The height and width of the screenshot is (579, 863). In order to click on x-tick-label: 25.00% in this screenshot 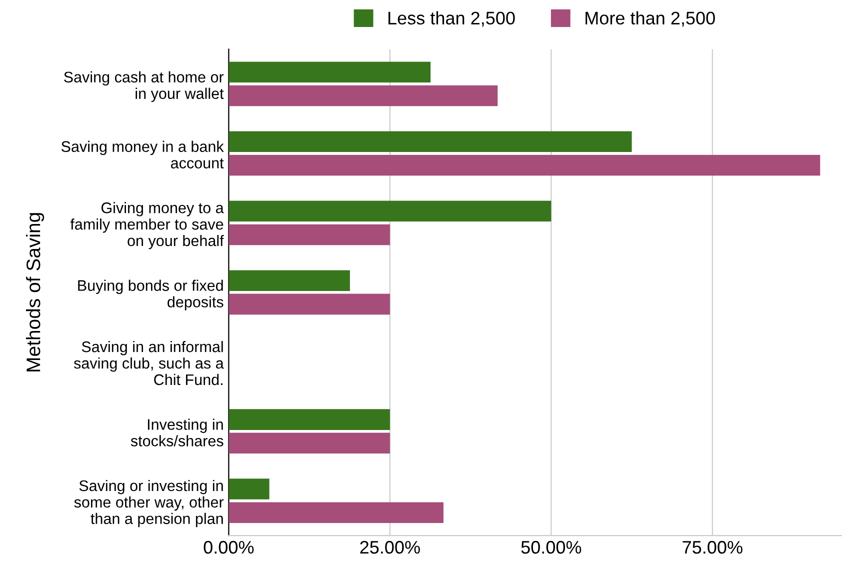, I will do `click(390, 547)`.